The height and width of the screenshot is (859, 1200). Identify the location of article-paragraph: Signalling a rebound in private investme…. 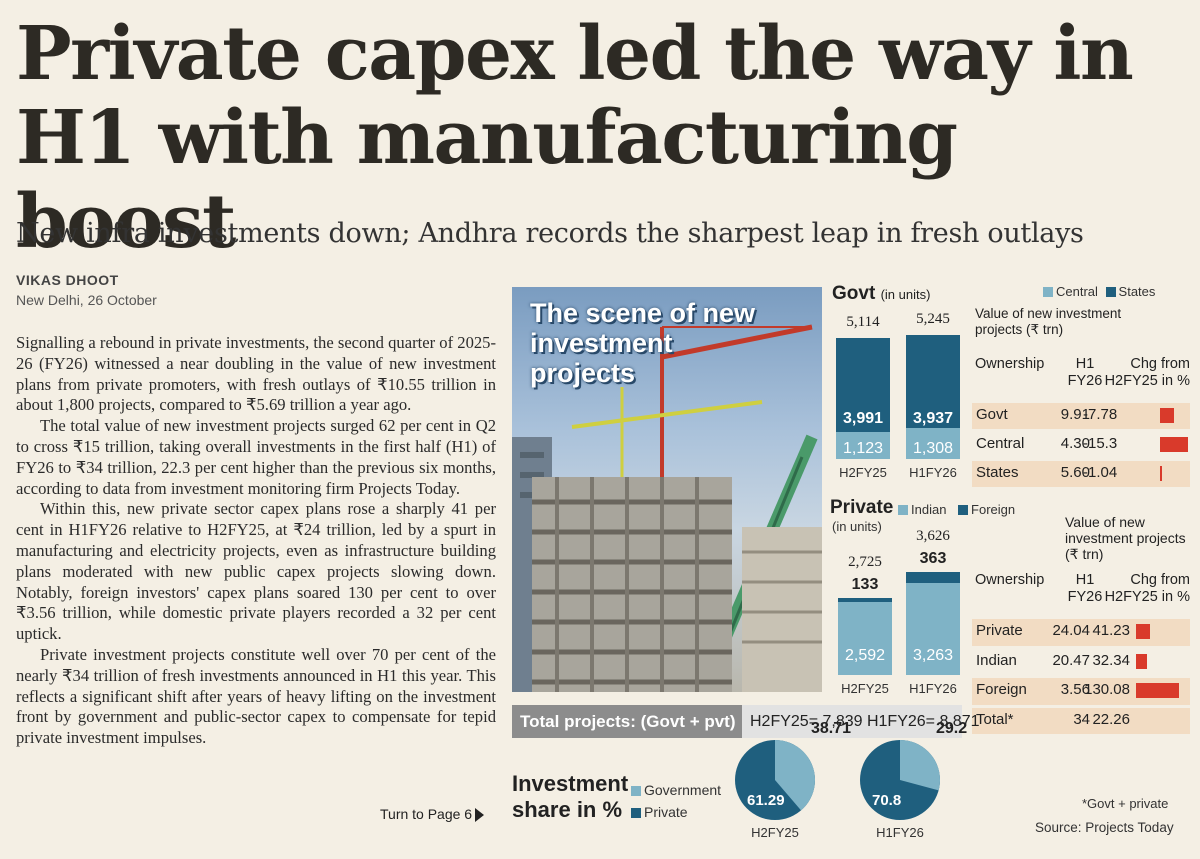
(256, 374).